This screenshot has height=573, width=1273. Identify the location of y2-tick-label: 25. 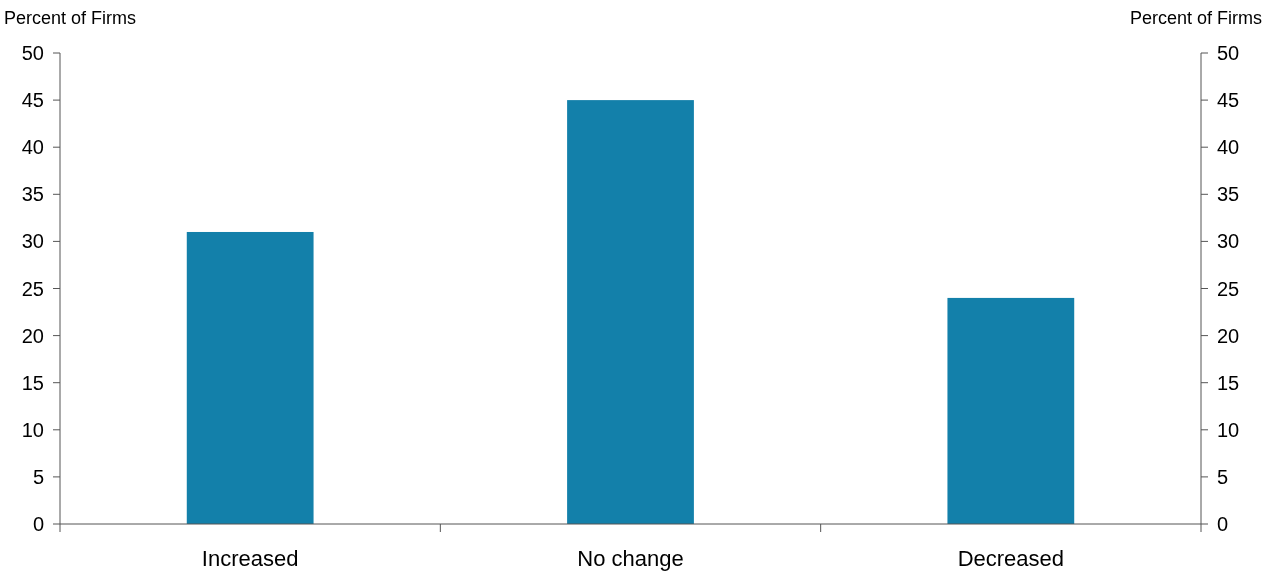
(1228, 288).